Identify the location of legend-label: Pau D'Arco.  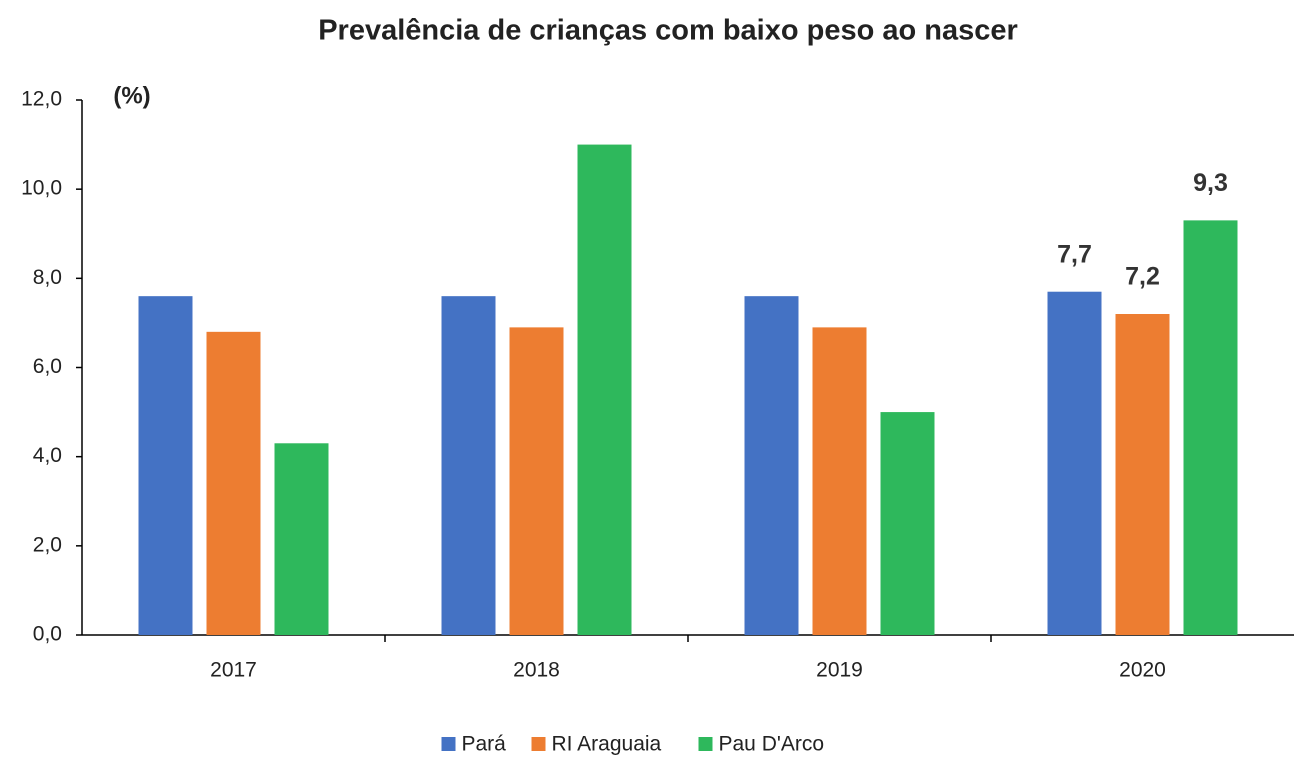
(772, 744).